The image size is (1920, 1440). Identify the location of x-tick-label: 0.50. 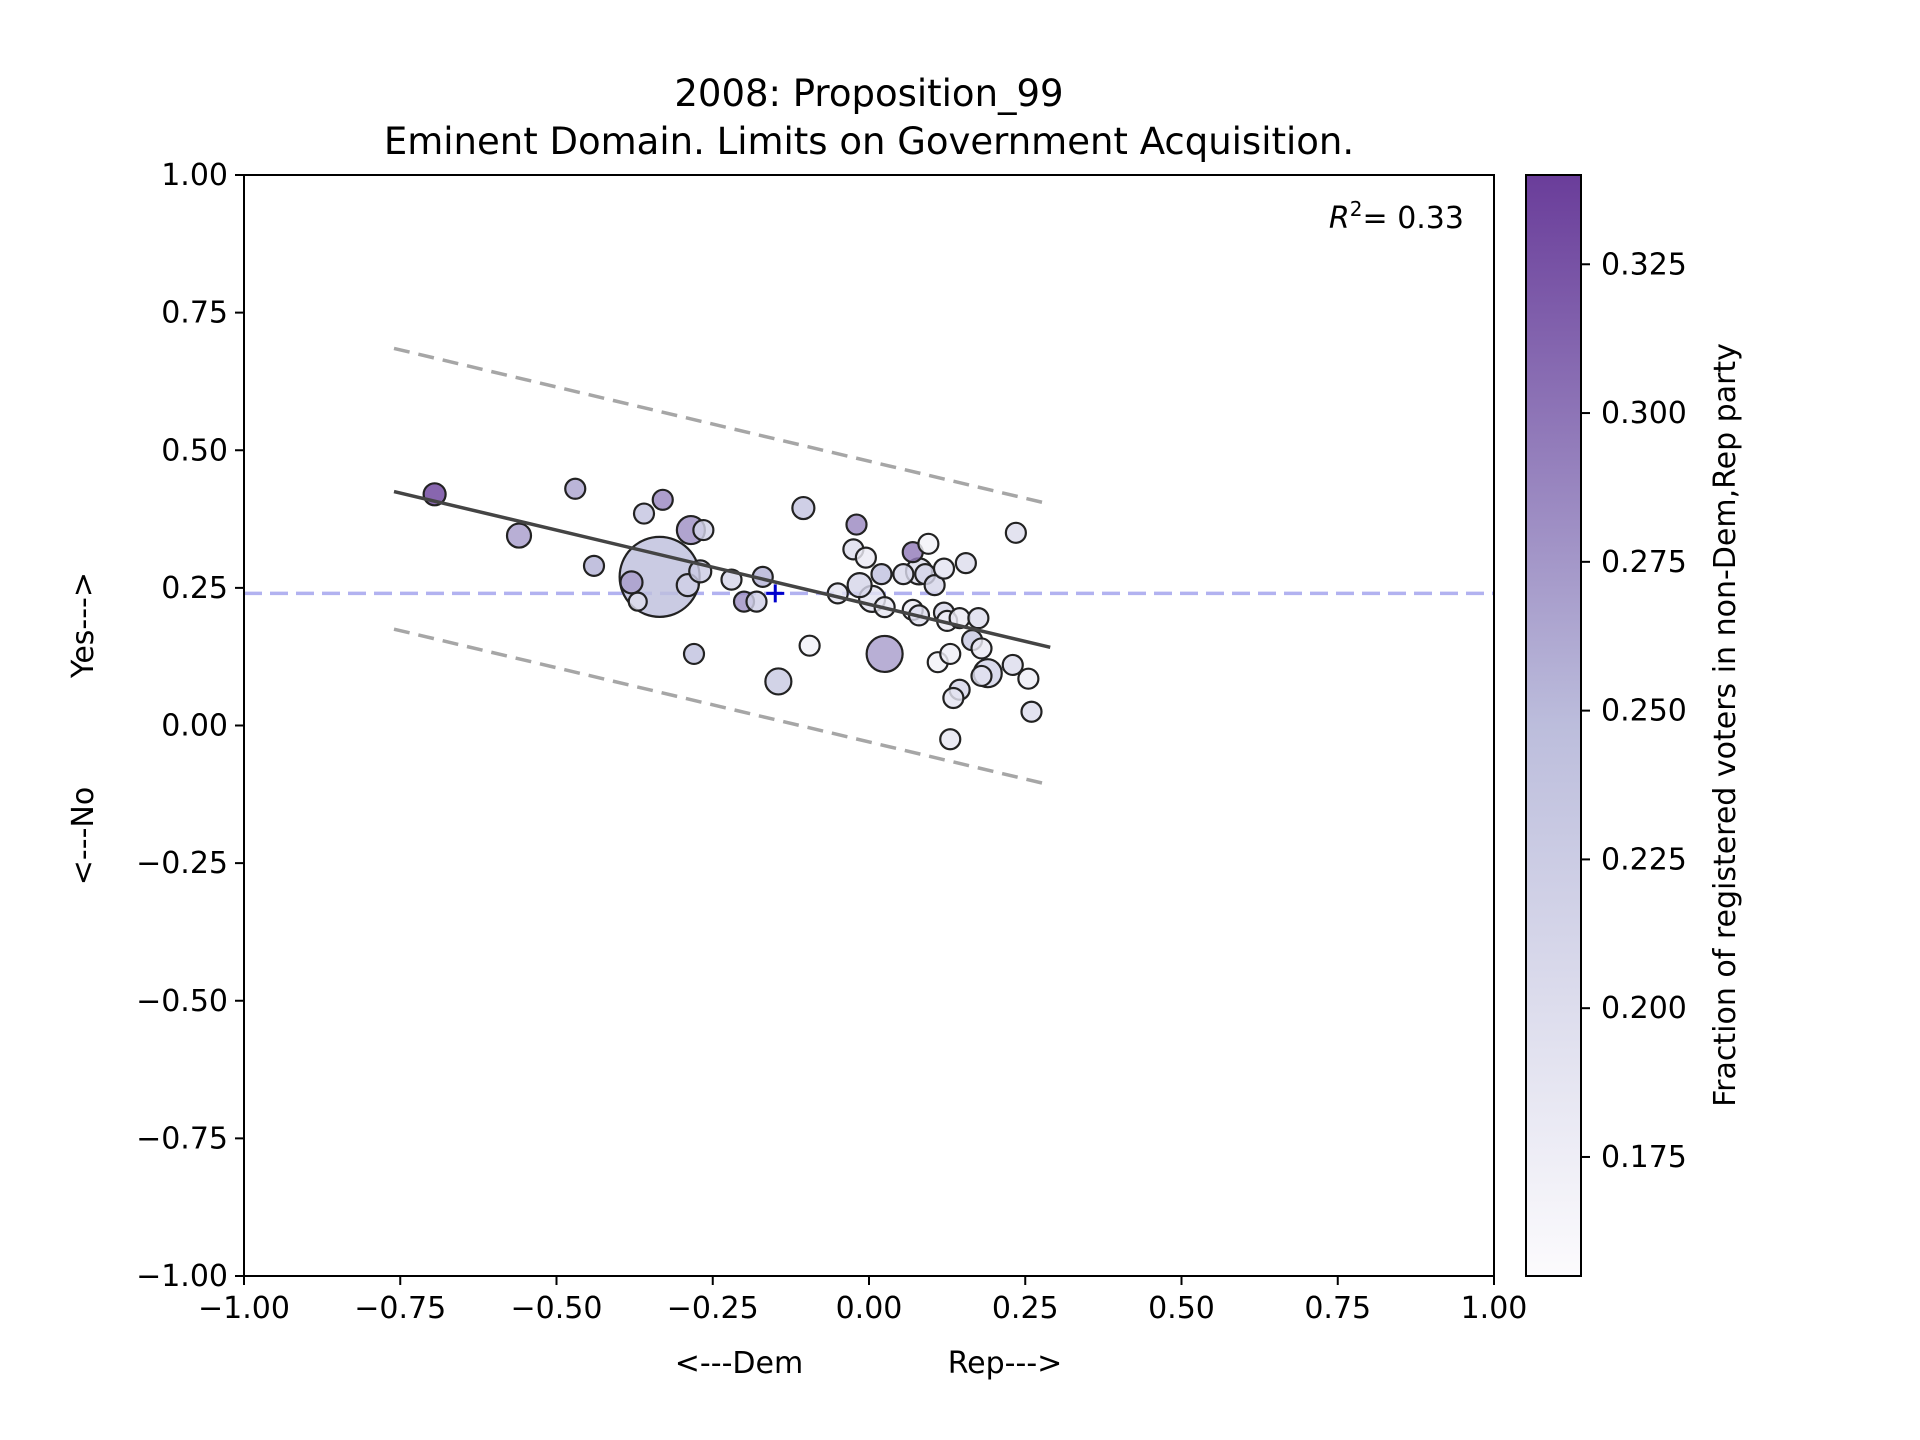
(1181, 1308).